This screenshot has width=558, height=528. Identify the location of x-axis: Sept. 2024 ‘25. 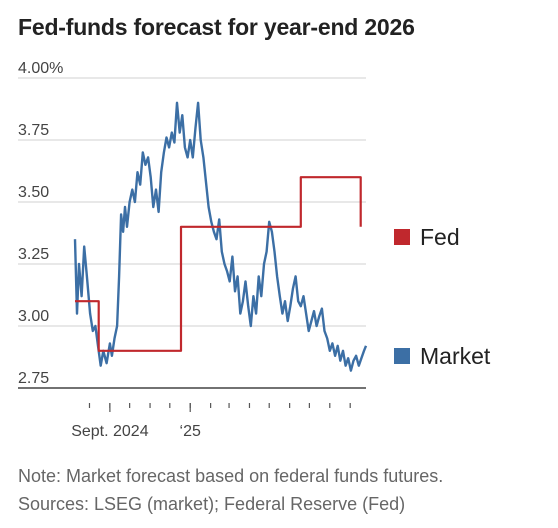
(211, 421).